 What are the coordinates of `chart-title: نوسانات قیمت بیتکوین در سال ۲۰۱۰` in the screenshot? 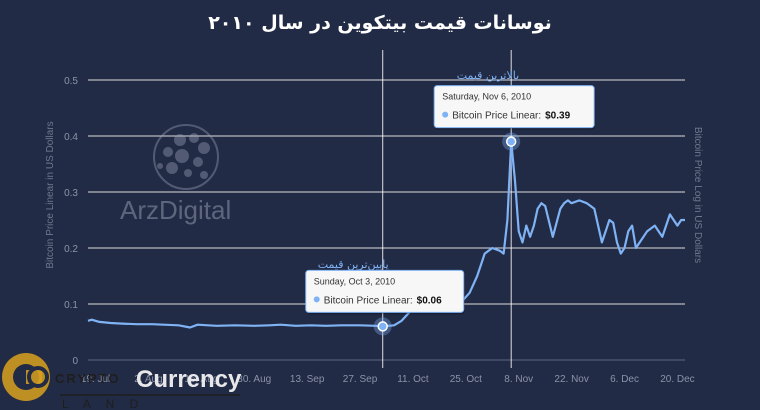 It's located at (380, 23).